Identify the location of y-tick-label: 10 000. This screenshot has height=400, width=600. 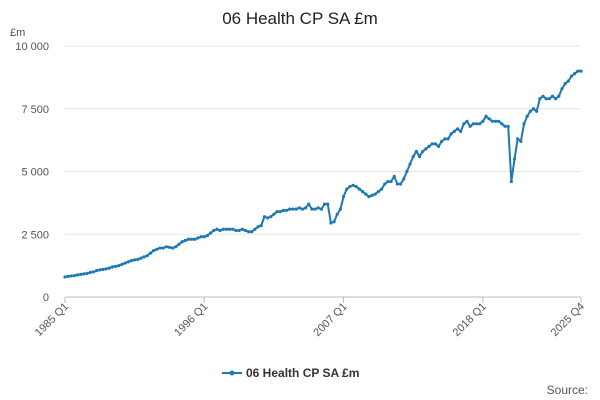
(32, 47).